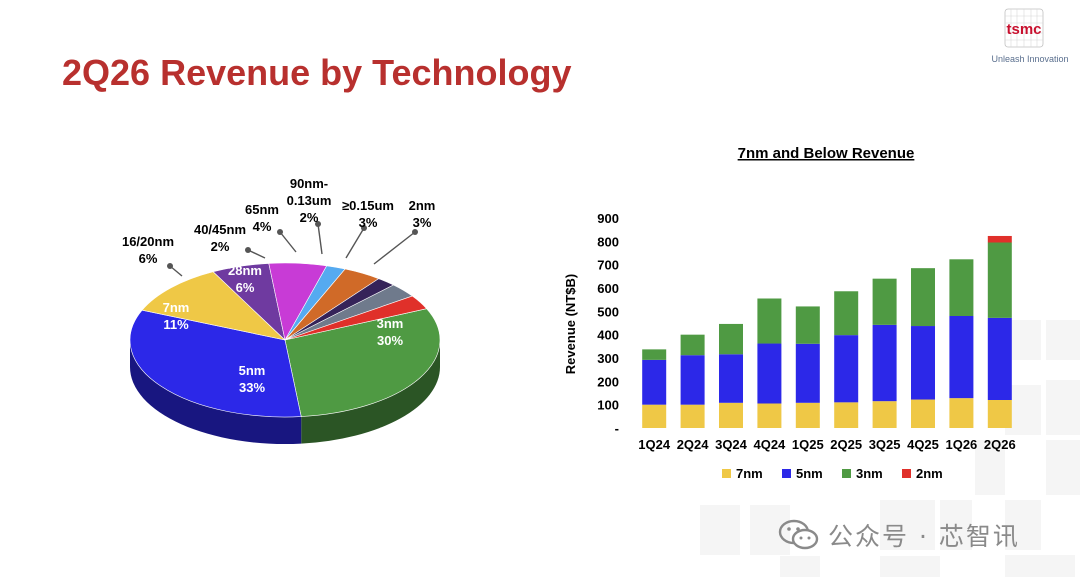 The height and width of the screenshot is (577, 1080). Describe the element at coordinates (999, 414) in the screenshot. I see `bar-7nm-2Q26` at that location.